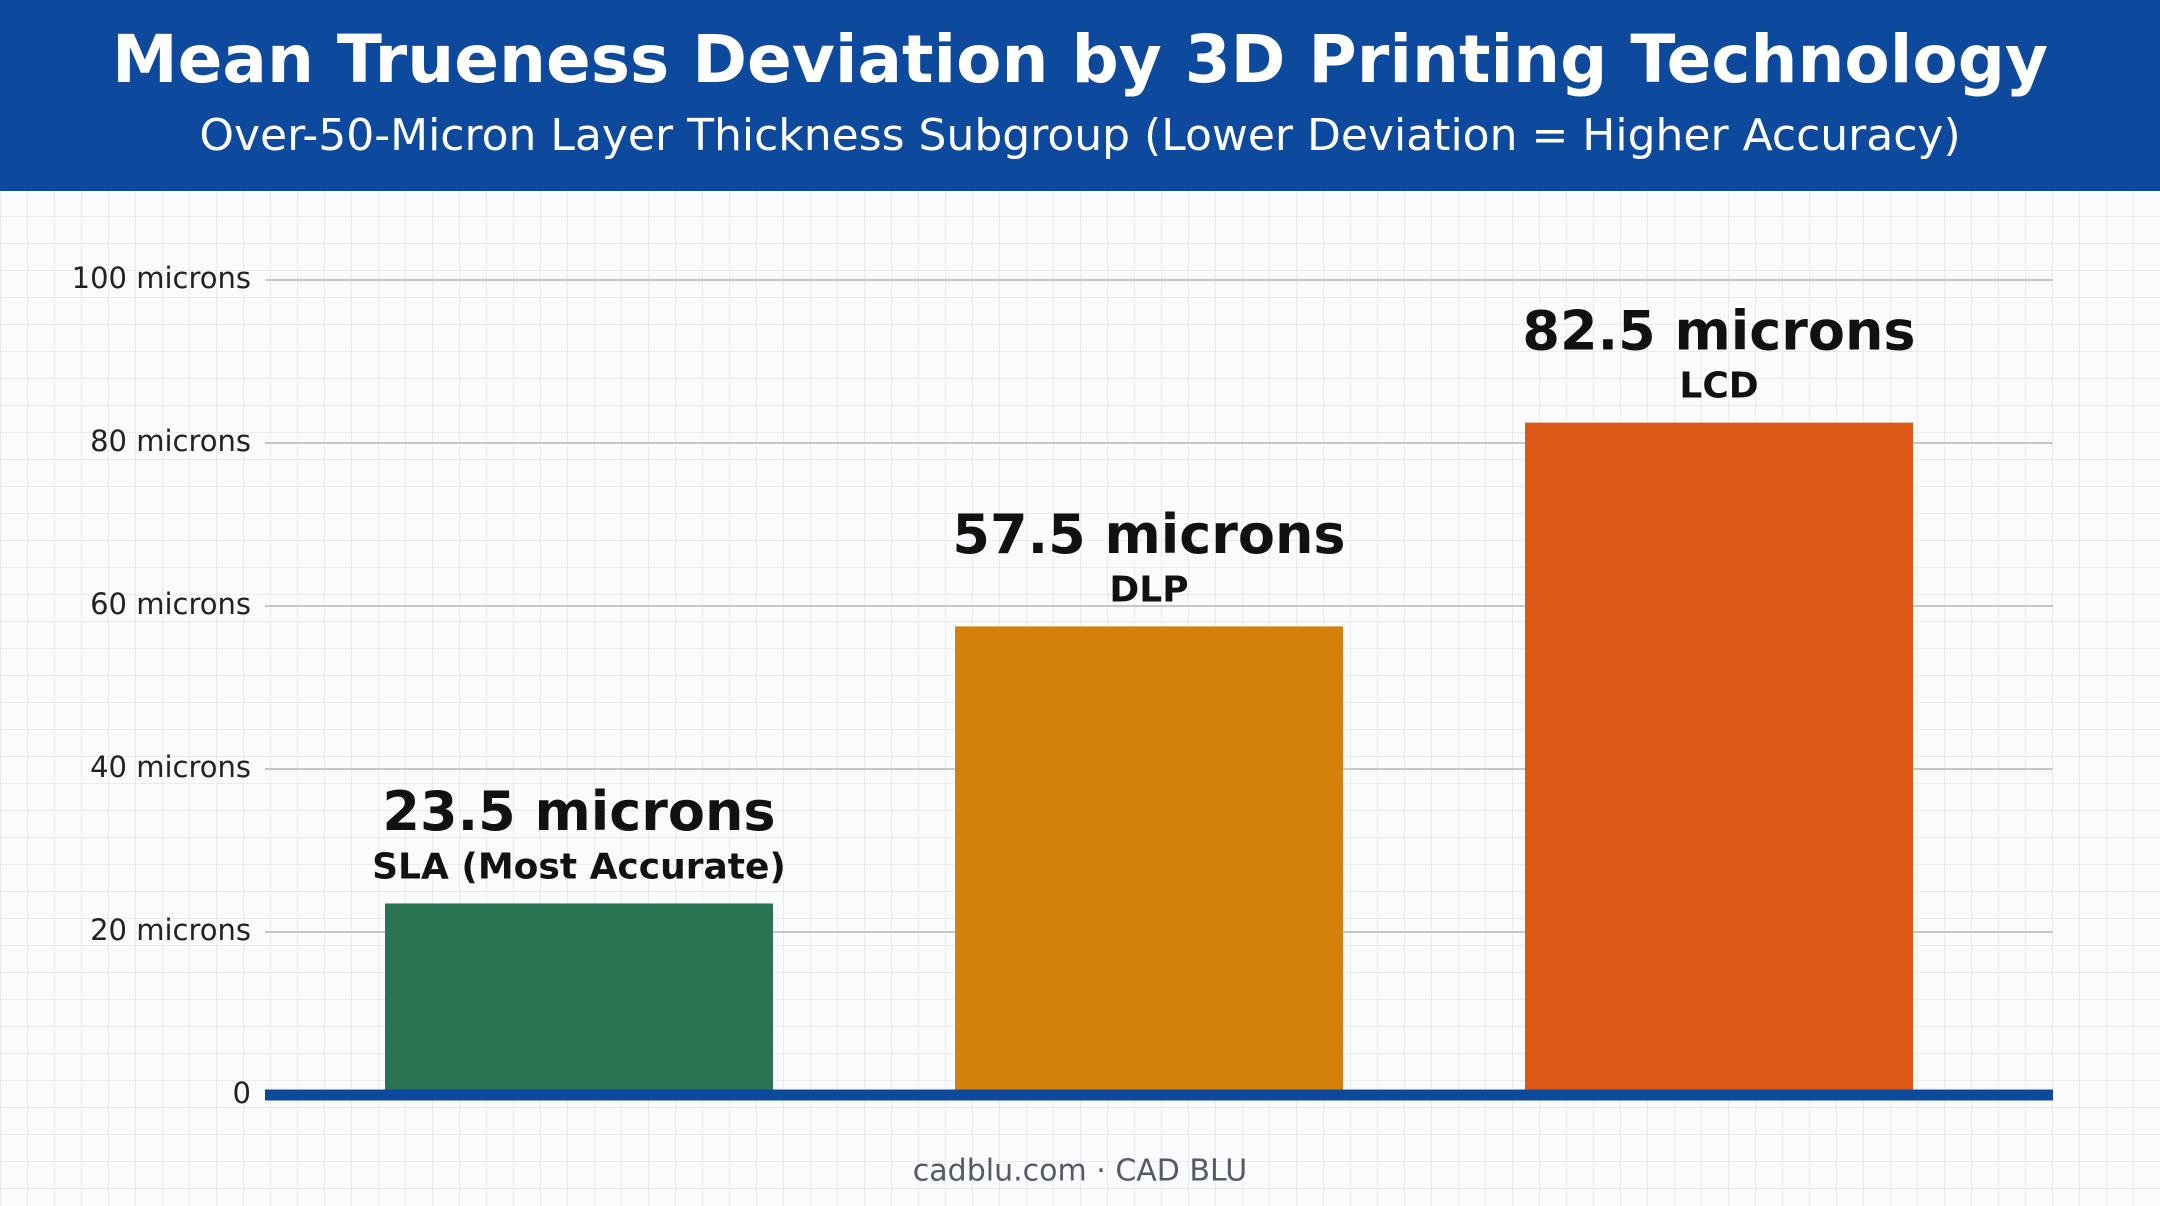 The height and width of the screenshot is (1206, 2160). Describe the element at coordinates (242, 1093) in the screenshot. I see `y-tick-label: 0` at that location.